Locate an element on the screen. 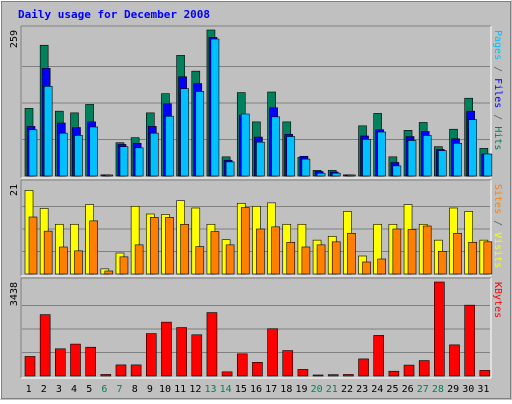  legend-part: Files is located at coordinates (497, 93).